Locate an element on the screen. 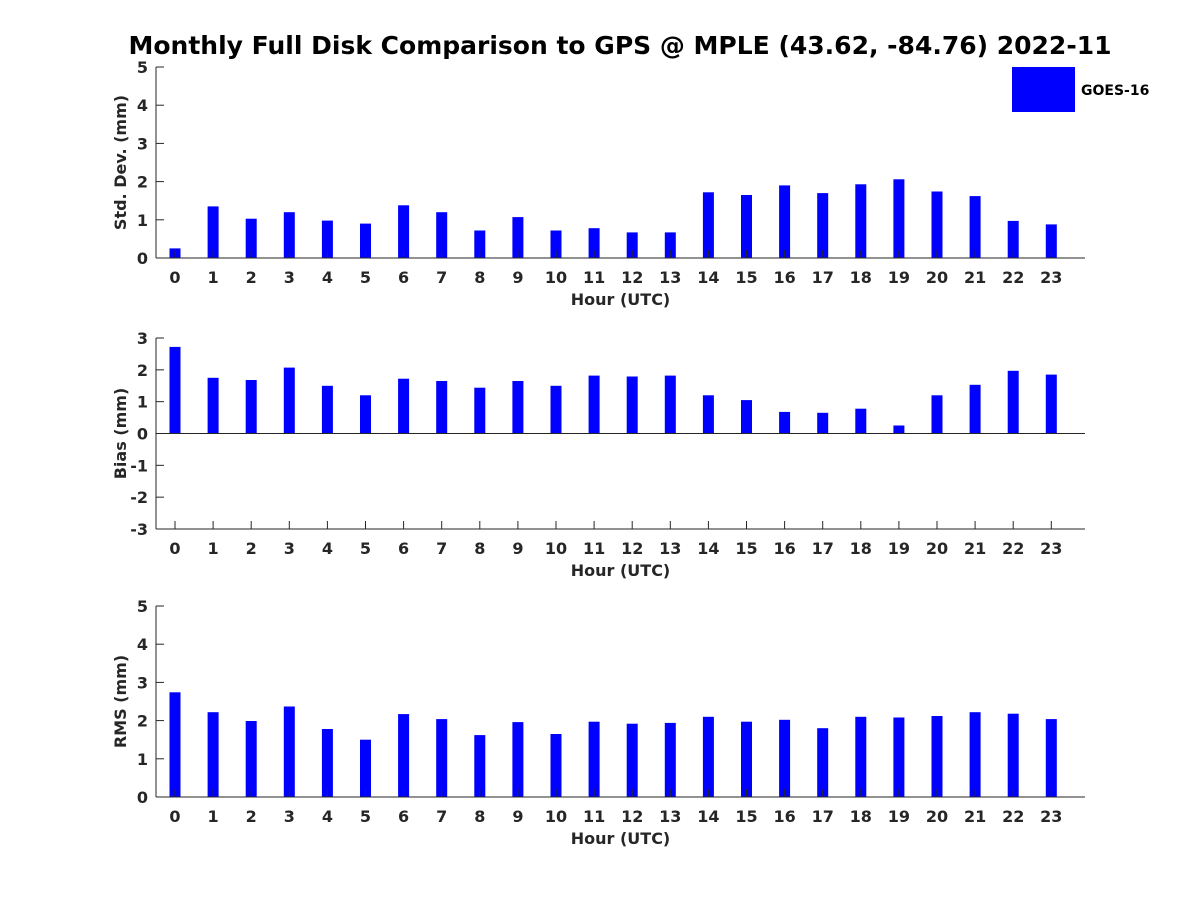 This screenshot has height=900, width=1200. stddev-xtick-label-3: 3 is located at coordinates (289, 277).